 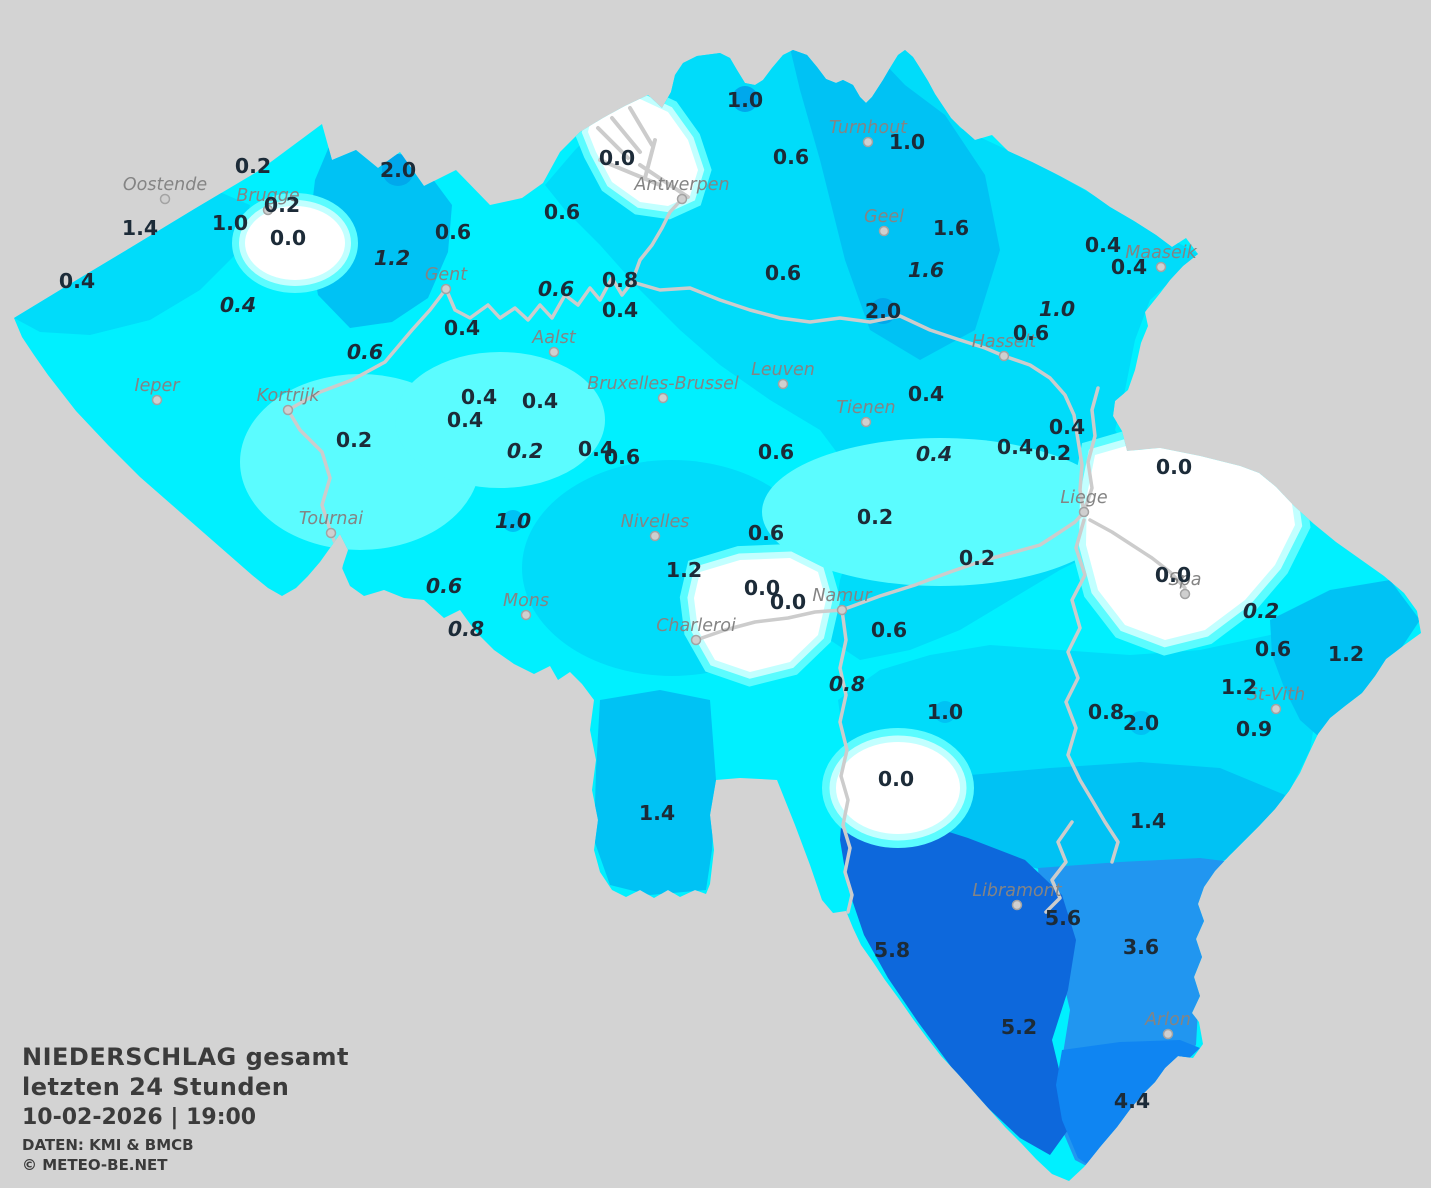 I want to click on city-label: Arlon, so click(x=1167, y=1020).